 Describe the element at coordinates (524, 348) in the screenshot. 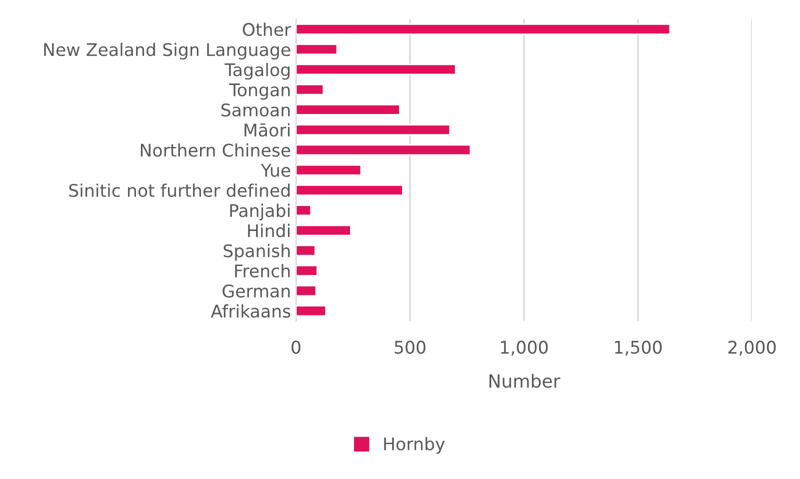

I see `x-tick-label: 1,000` at that location.